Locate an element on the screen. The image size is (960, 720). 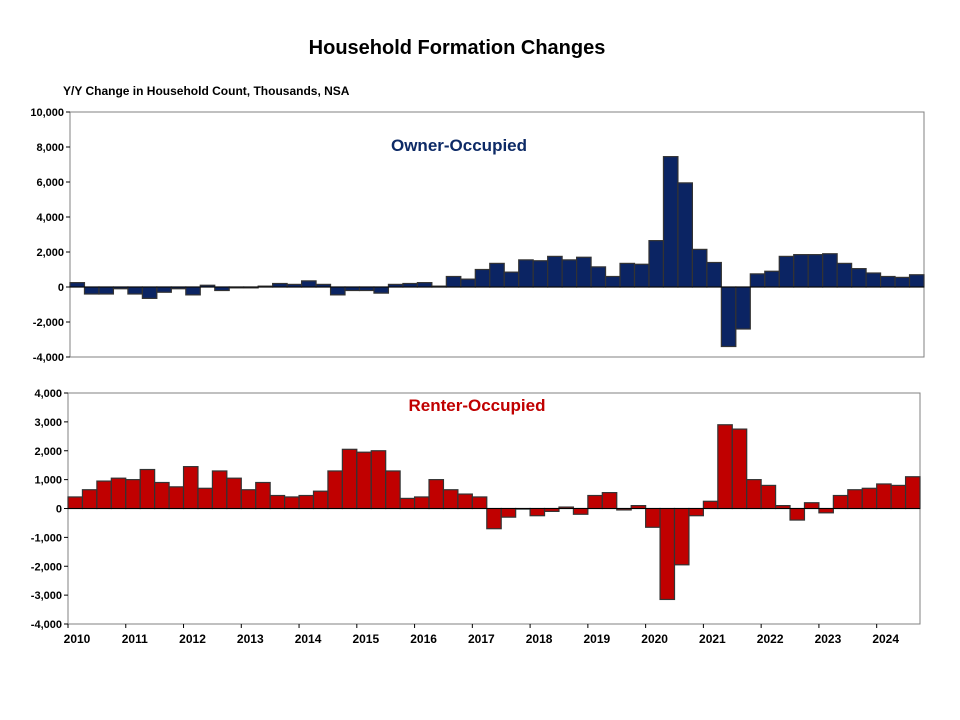
owner-y-tick-label: -4,000 is located at coordinates (48, 358).